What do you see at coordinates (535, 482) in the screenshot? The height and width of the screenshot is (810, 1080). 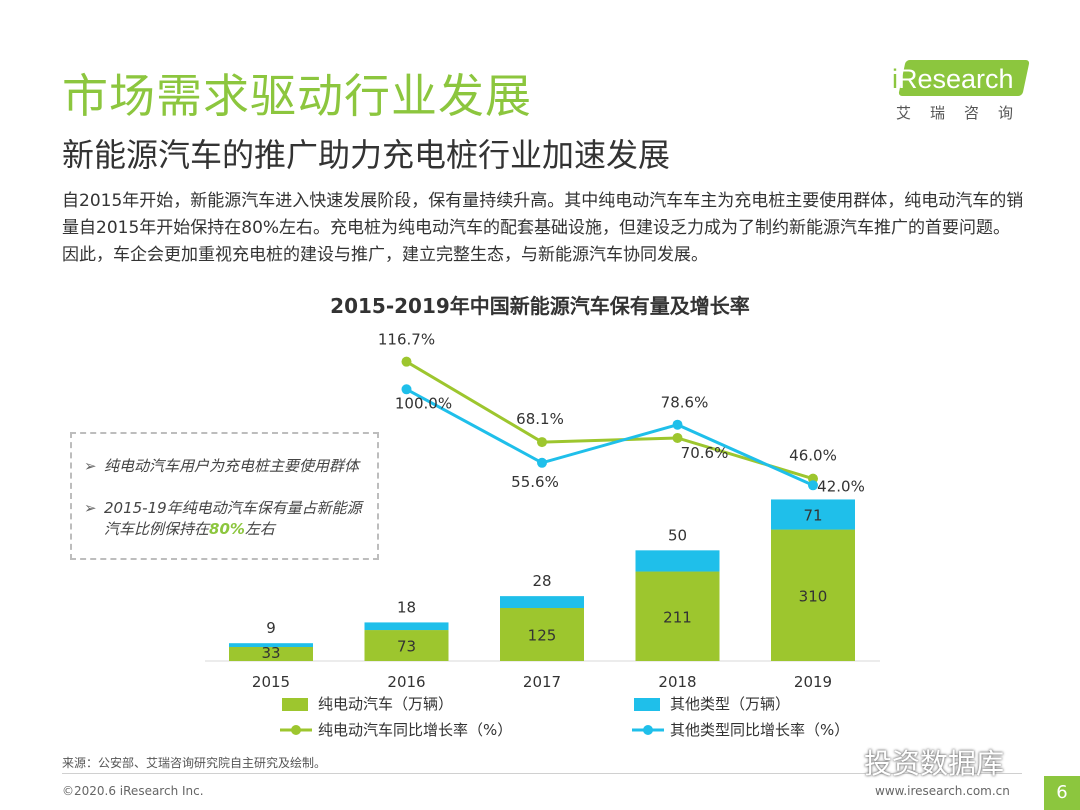 I see `line-label-other-2017: 55.6%` at bounding box center [535, 482].